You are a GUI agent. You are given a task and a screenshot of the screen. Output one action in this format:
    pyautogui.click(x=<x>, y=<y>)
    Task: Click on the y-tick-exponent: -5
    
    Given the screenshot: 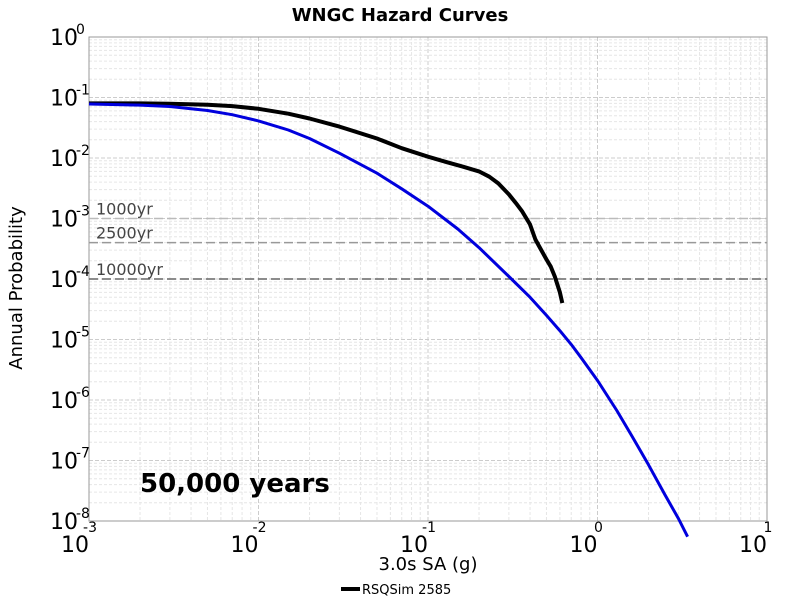 What is the action you would take?
    pyautogui.click(x=83, y=333)
    